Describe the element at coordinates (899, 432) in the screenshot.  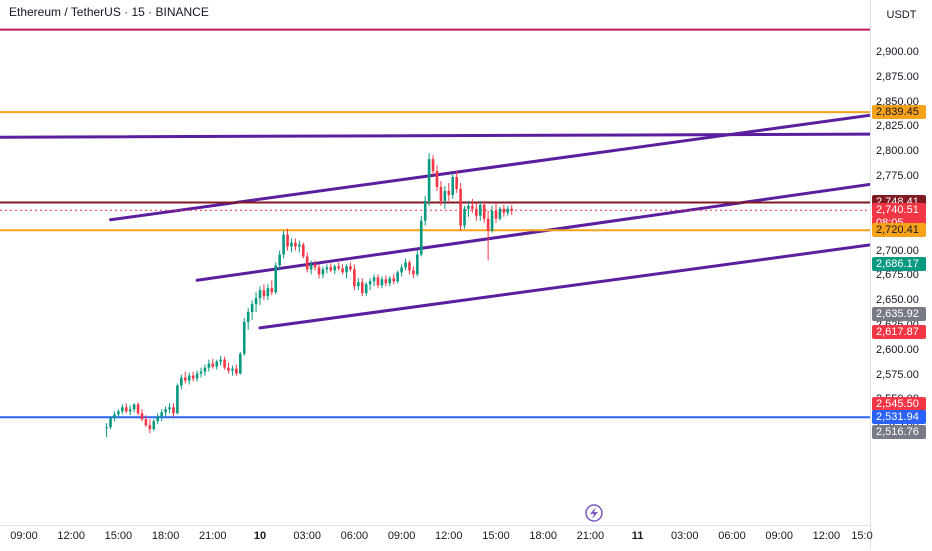
I see `price-label-badge: 2,516.76` at that location.